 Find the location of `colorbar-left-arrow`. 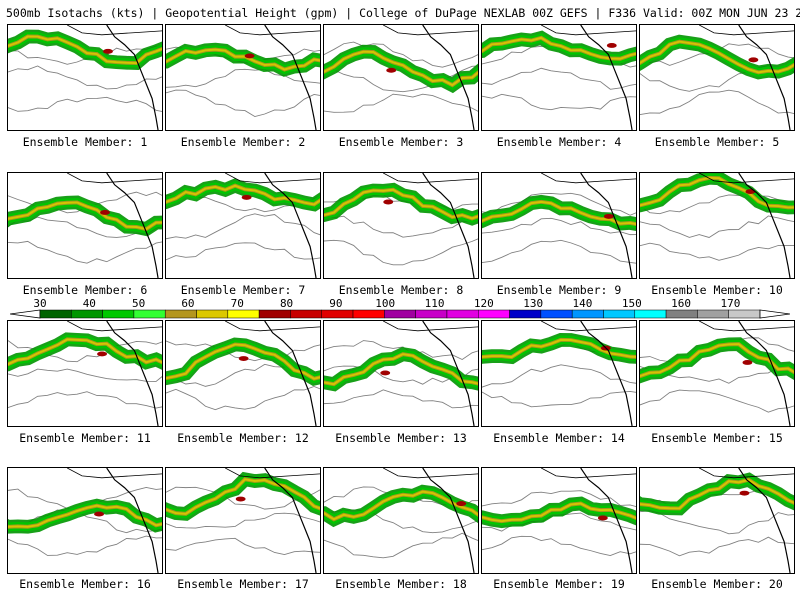

colorbar-left-arrow is located at coordinates (25, 314).